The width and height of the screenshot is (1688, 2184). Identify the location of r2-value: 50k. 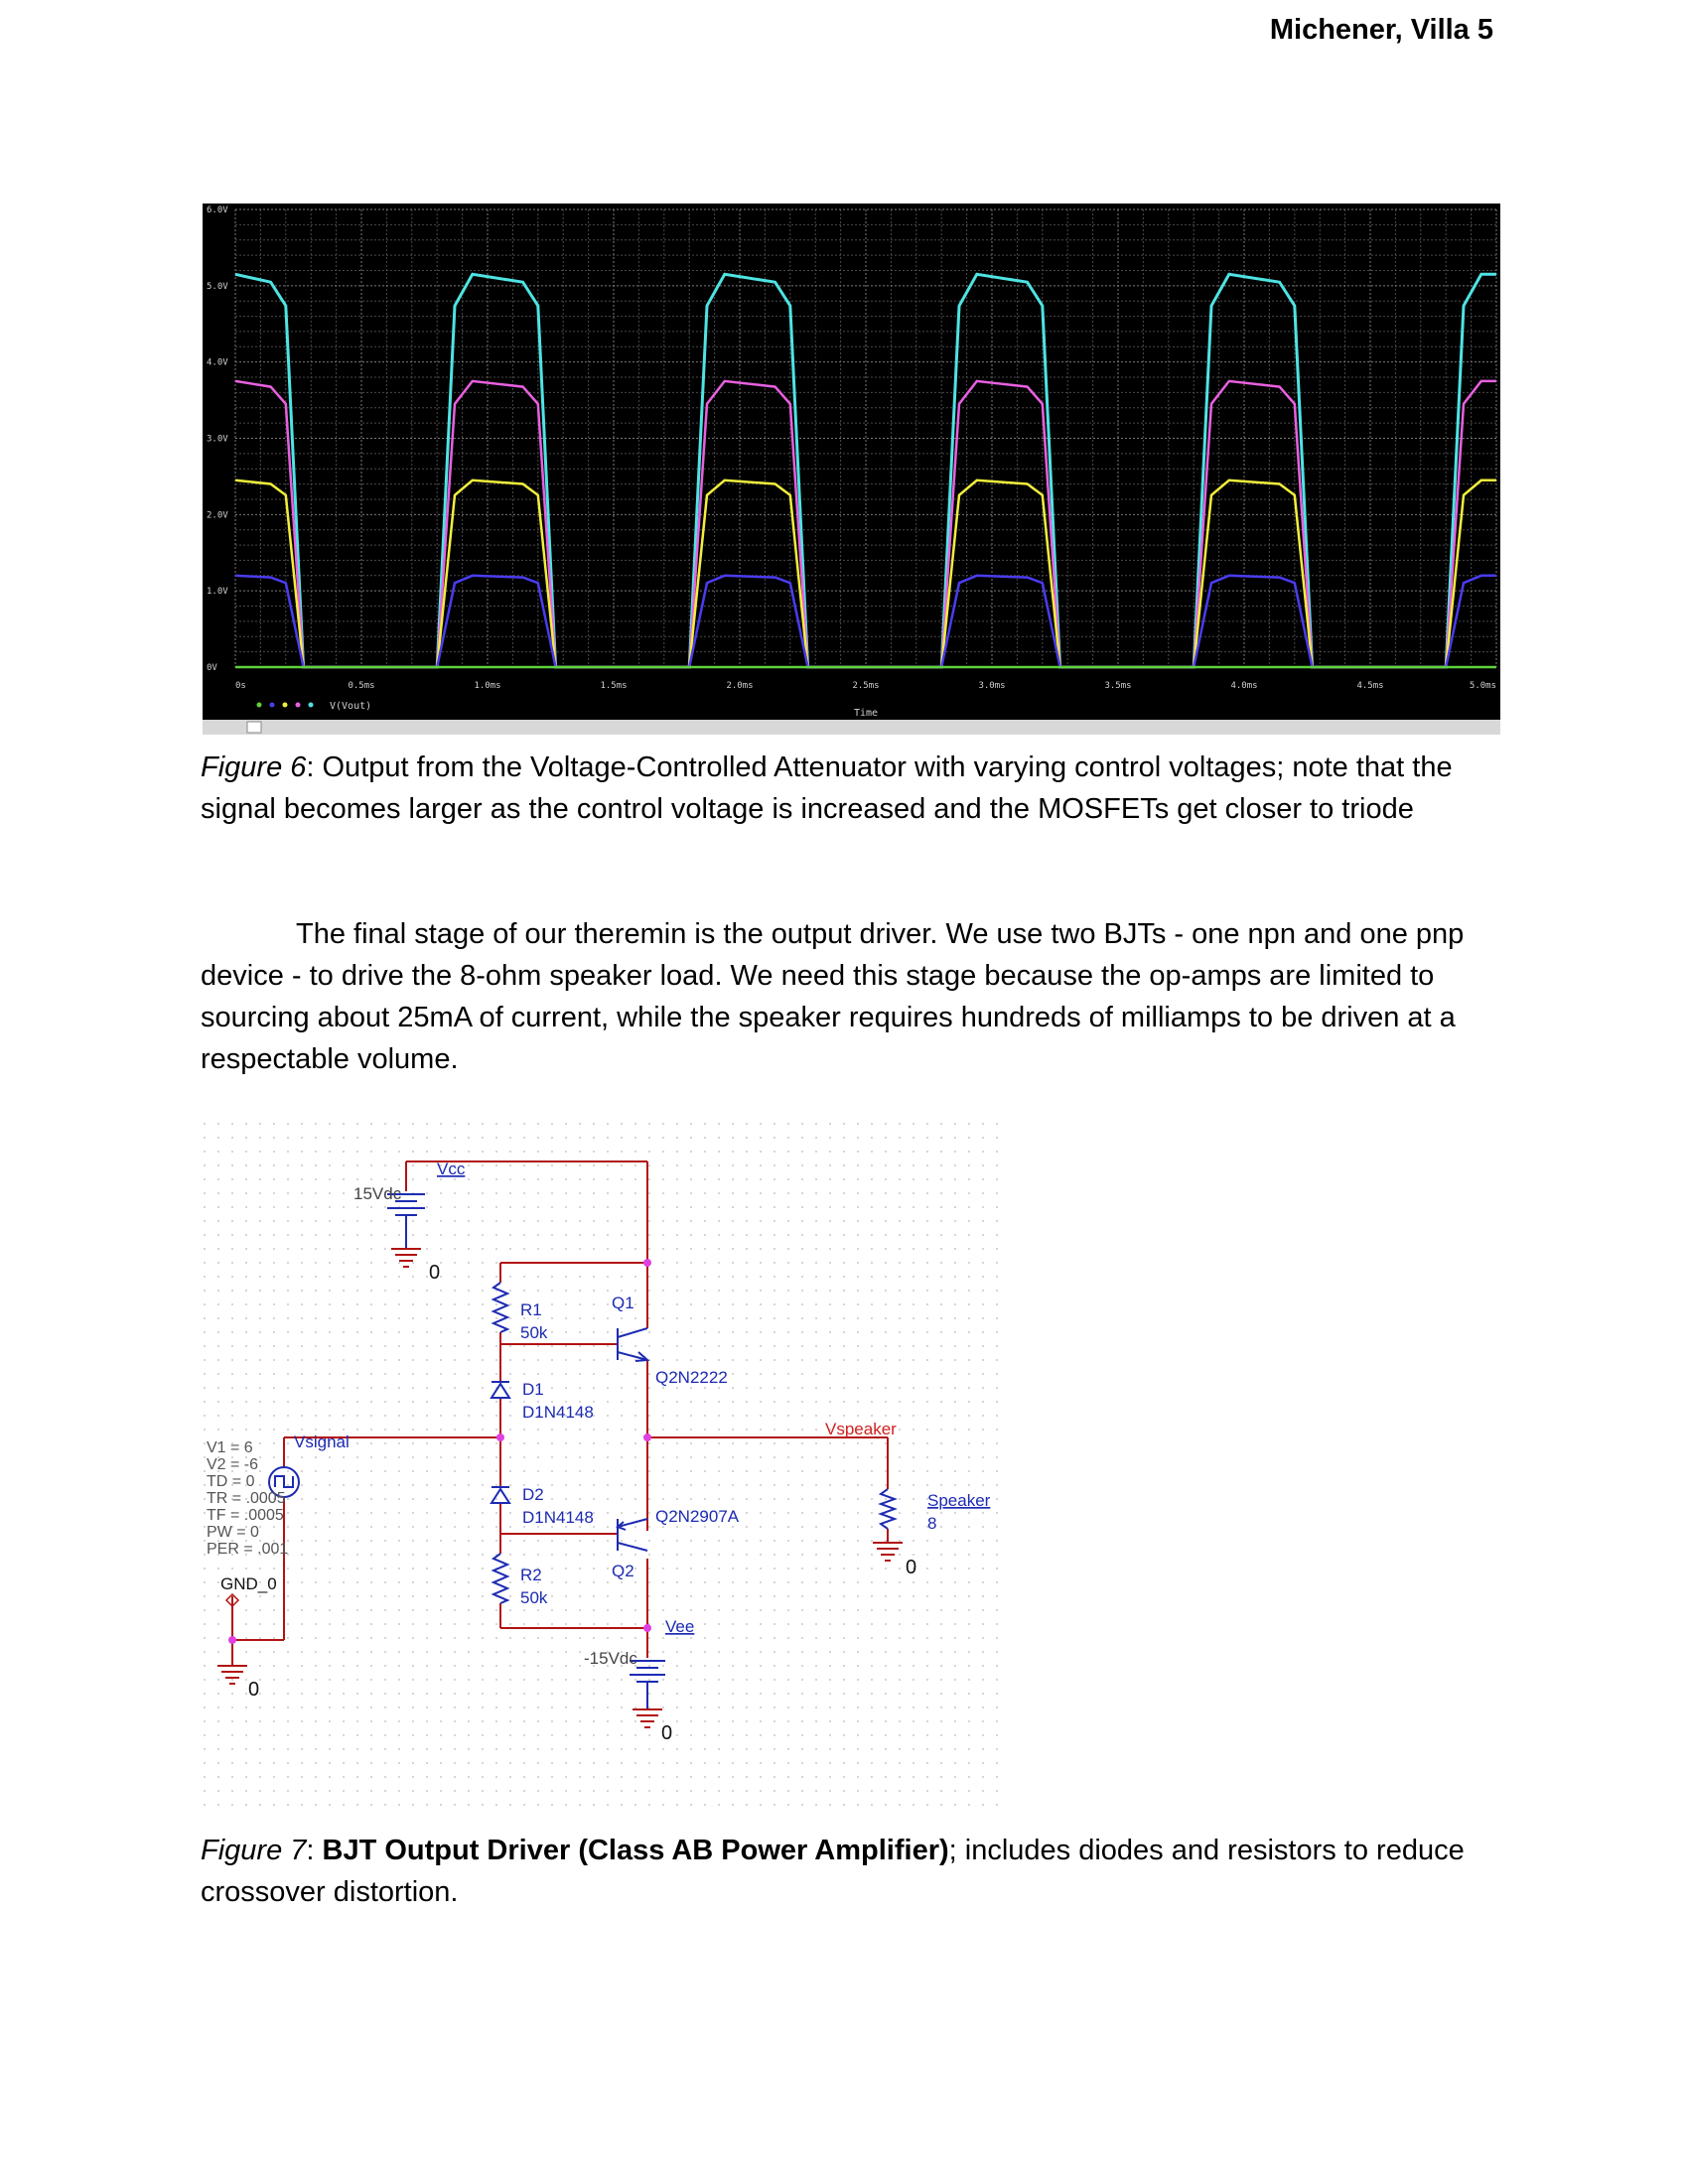
(534, 1597).